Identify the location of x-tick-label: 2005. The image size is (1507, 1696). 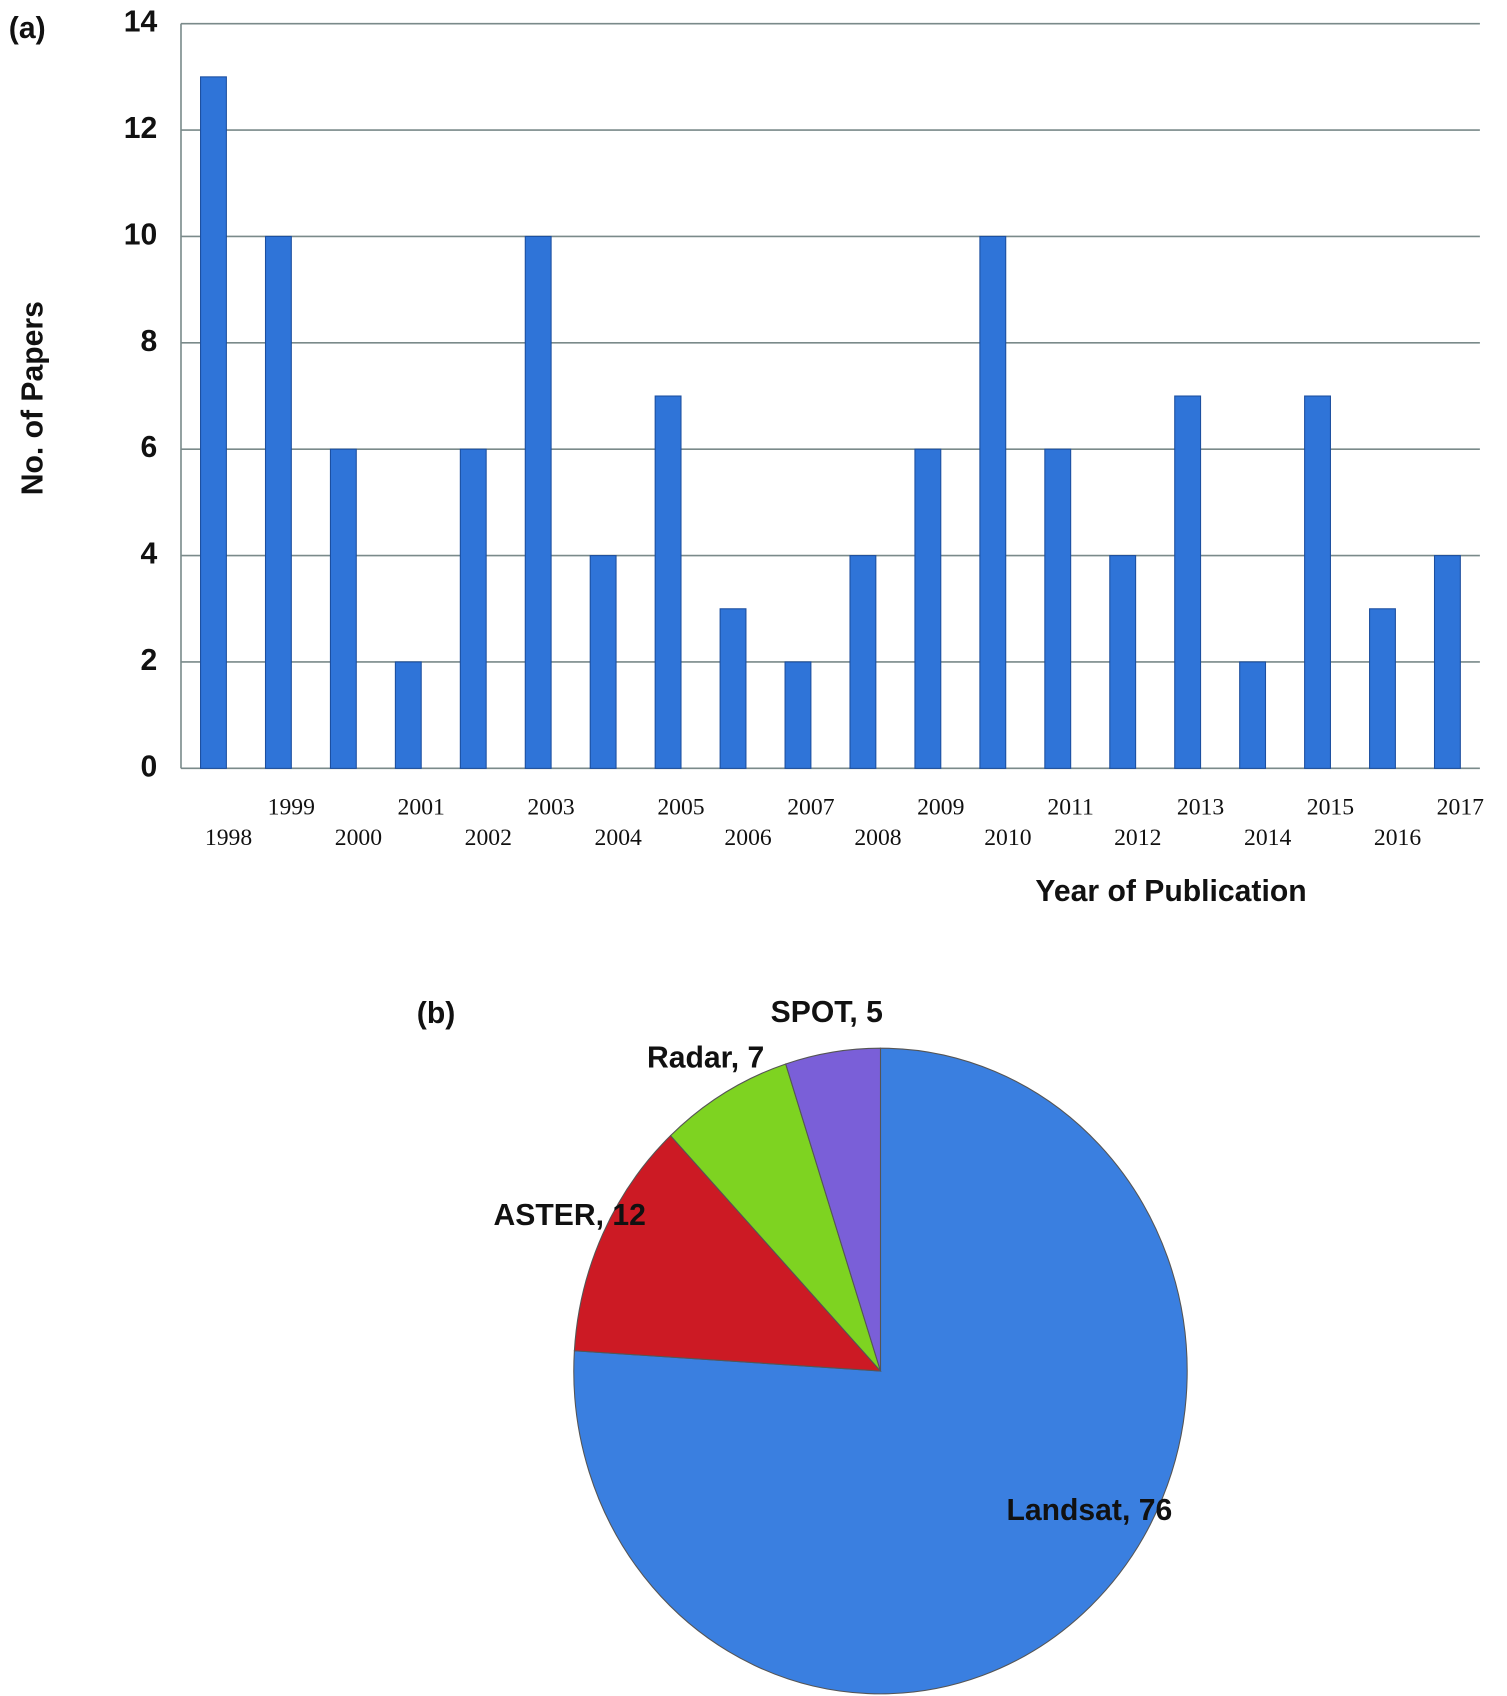
(680, 808).